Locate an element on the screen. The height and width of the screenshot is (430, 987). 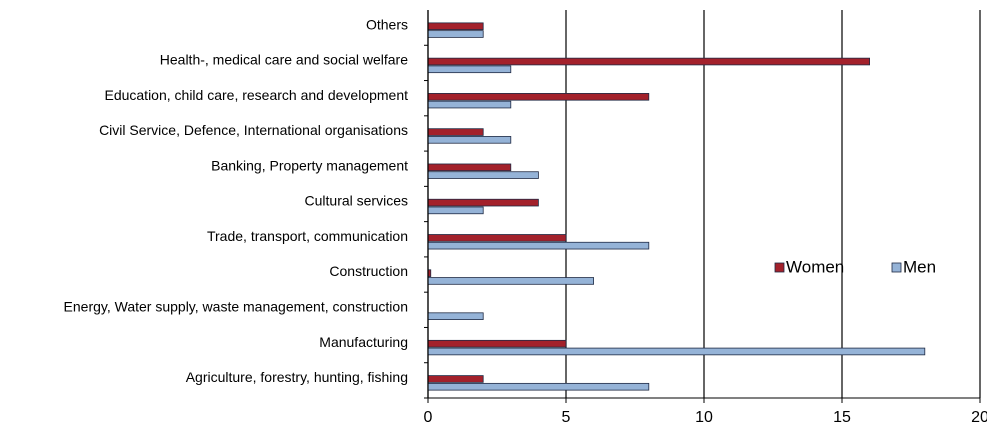
y-tick-label: Construction is located at coordinates (368, 271).